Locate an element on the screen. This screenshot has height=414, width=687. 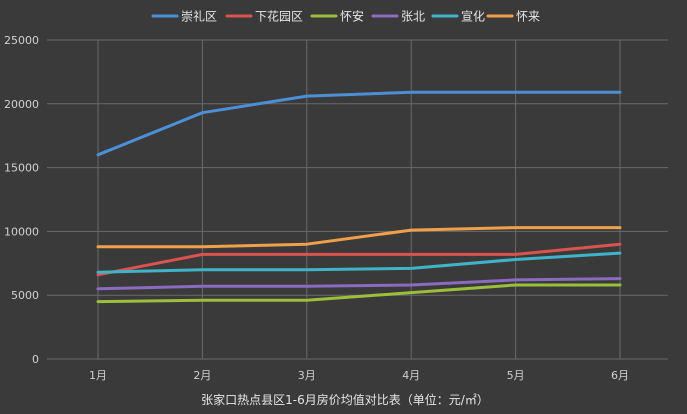
x-tick-label: 6月 is located at coordinates (620, 375).